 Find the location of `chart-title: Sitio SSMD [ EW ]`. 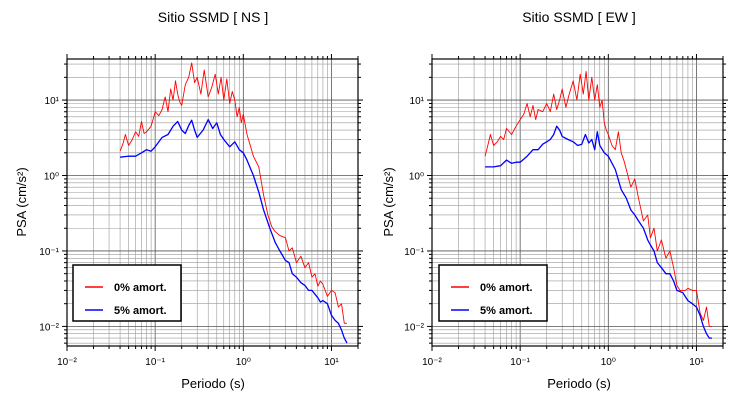

chart-title: Sitio SSMD [ EW ] is located at coordinates (579, 17).